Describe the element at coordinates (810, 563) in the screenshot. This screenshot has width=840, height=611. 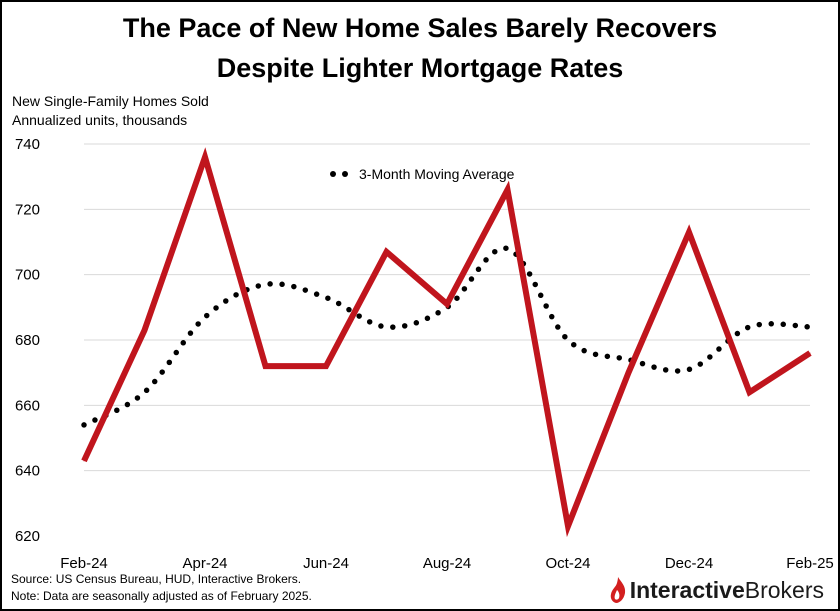
I see `x-tick-label: Feb-25` at that location.